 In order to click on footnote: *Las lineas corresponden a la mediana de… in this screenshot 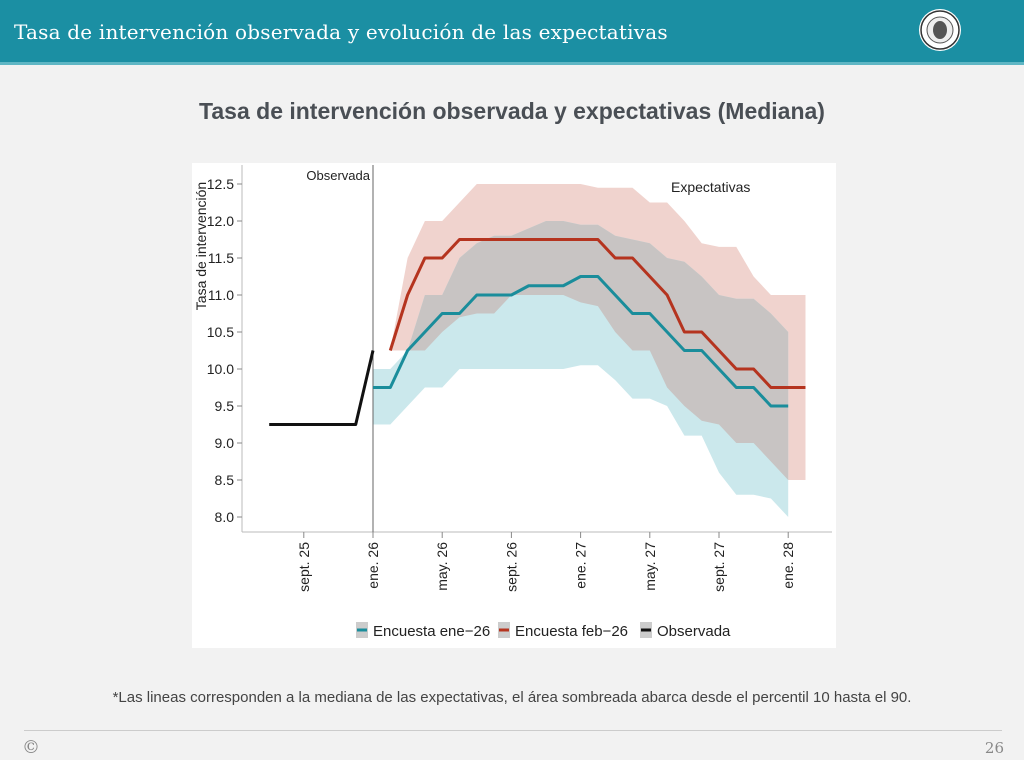, I will do `click(512, 697)`.